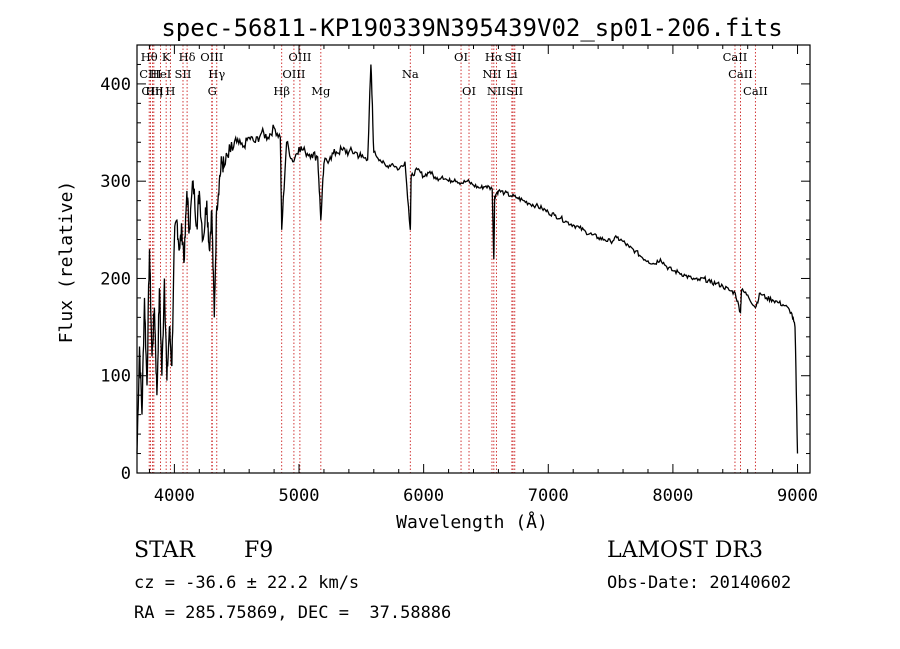 The height and width of the screenshot is (649, 900). What do you see at coordinates (672, 496) in the screenshot?
I see `x-tick-label: 8000` at bounding box center [672, 496].